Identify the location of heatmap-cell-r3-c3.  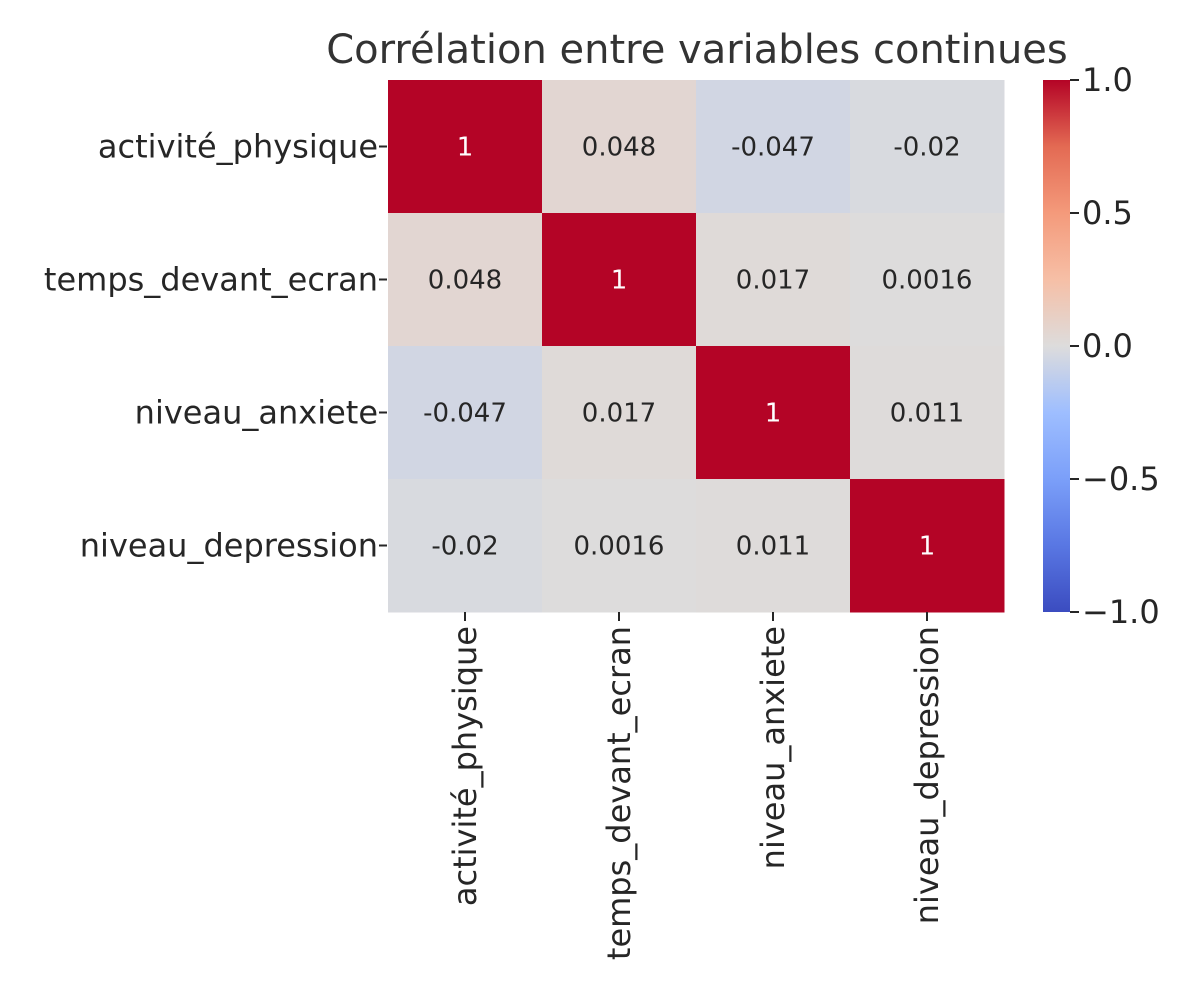
(927, 546).